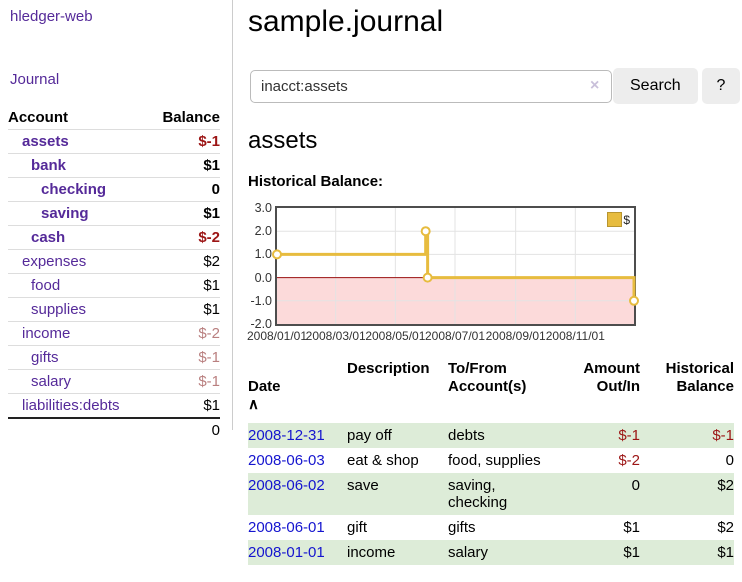 The height and width of the screenshot is (582, 742). What do you see at coordinates (35, 79) in the screenshot?
I see `sidebar-item-journal: Journal` at bounding box center [35, 79].